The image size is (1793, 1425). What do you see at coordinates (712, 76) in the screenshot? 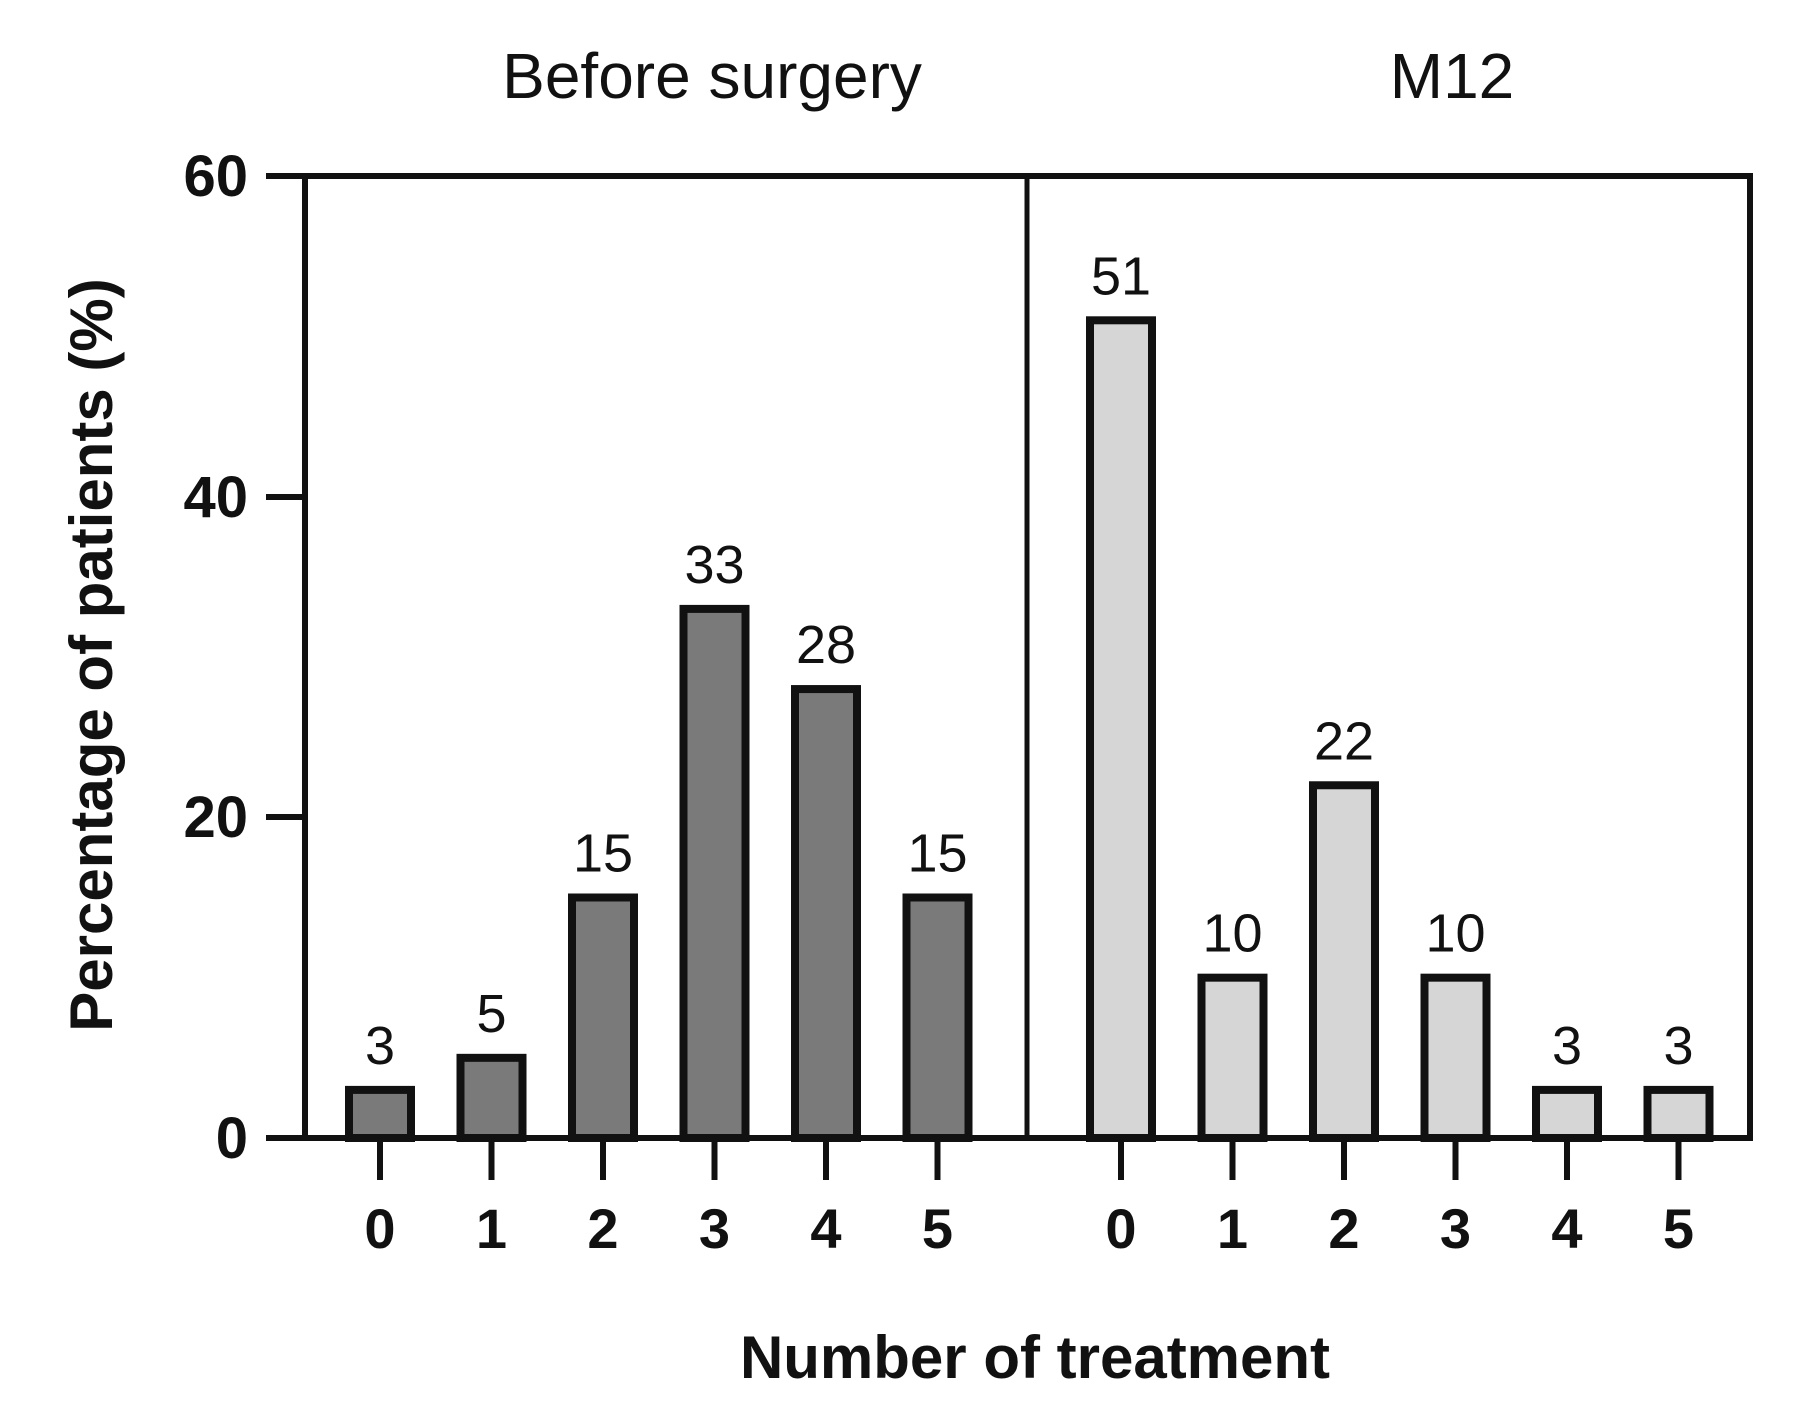
I see `panel-title-before-surgery: Before surgery` at bounding box center [712, 76].